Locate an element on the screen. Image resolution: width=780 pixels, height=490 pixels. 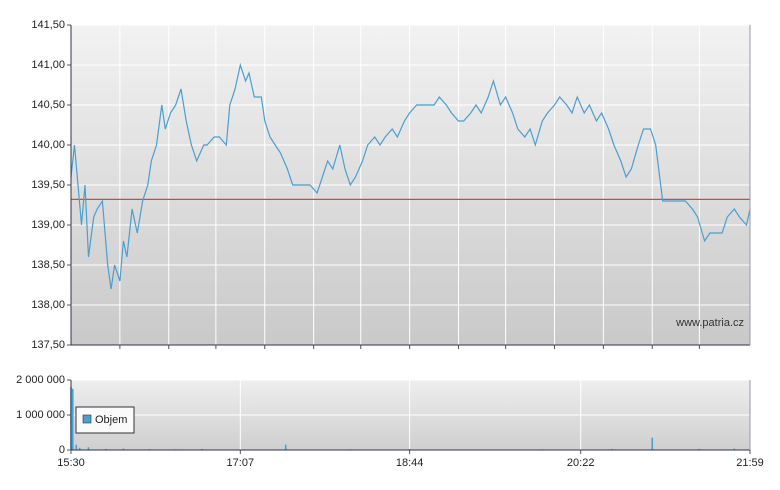
x-tick-label: 18:44 is located at coordinates (410, 463).